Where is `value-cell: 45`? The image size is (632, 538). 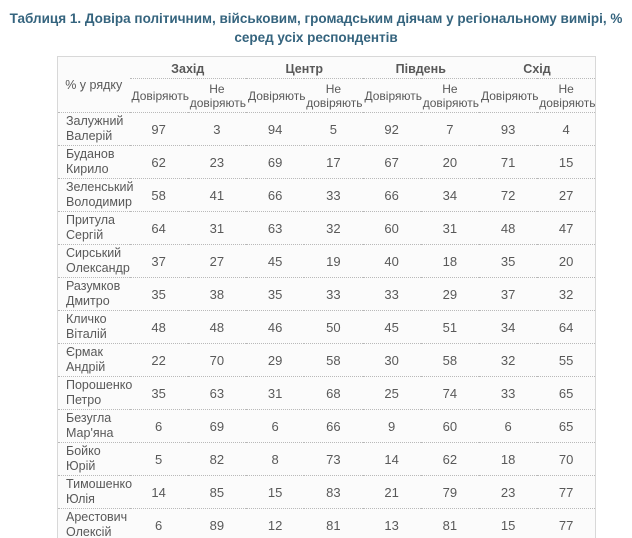 value-cell: 45 is located at coordinates (275, 261).